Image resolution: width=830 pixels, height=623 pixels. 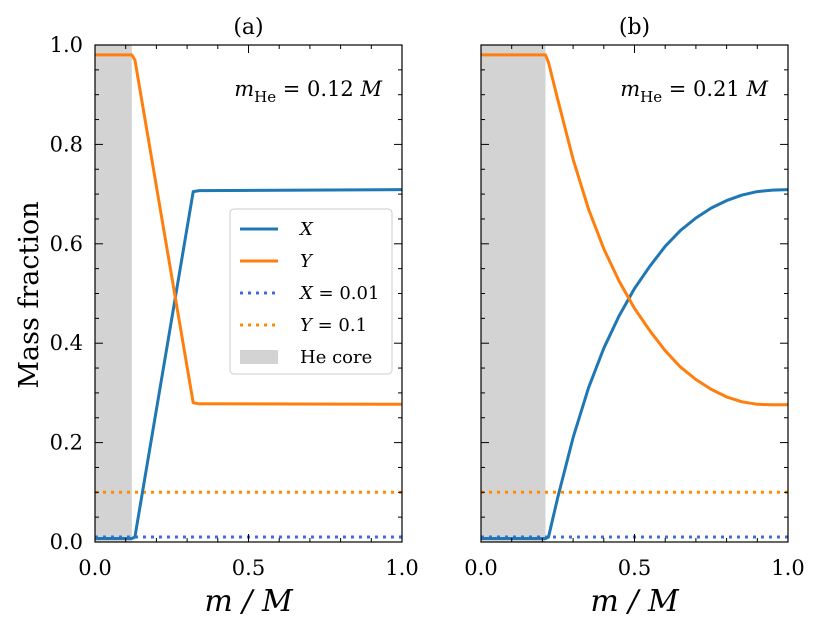 What do you see at coordinates (306, 293) in the screenshot?
I see `legend-label-symbol: X` at bounding box center [306, 293].